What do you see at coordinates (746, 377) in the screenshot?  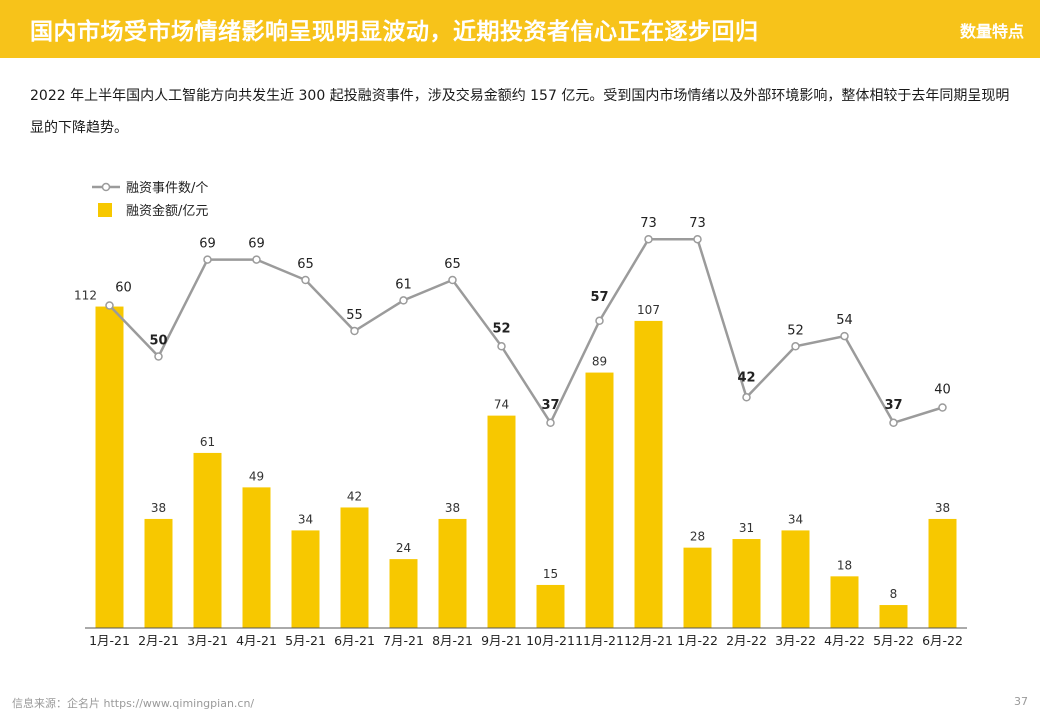 I see `line-value-label: 42` at bounding box center [746, 377].